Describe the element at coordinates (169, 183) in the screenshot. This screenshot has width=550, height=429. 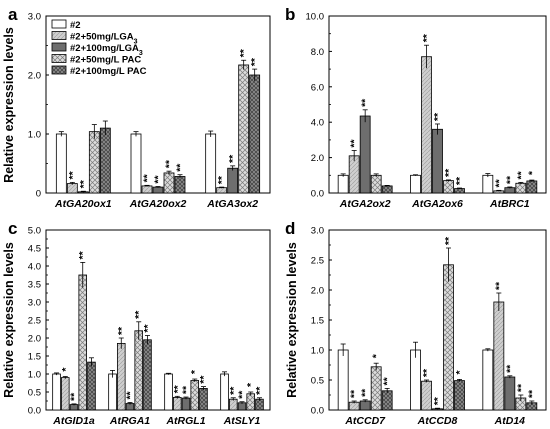
I see `bar-a-AtGA20ox2-s3` at that location.